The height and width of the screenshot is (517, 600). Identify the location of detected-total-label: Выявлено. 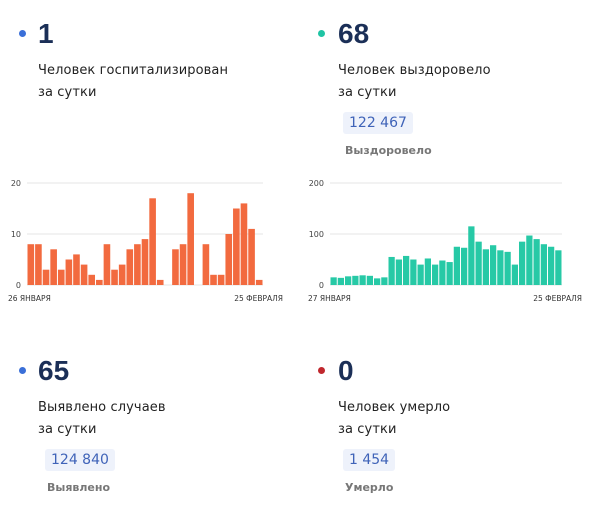
(79, 487).